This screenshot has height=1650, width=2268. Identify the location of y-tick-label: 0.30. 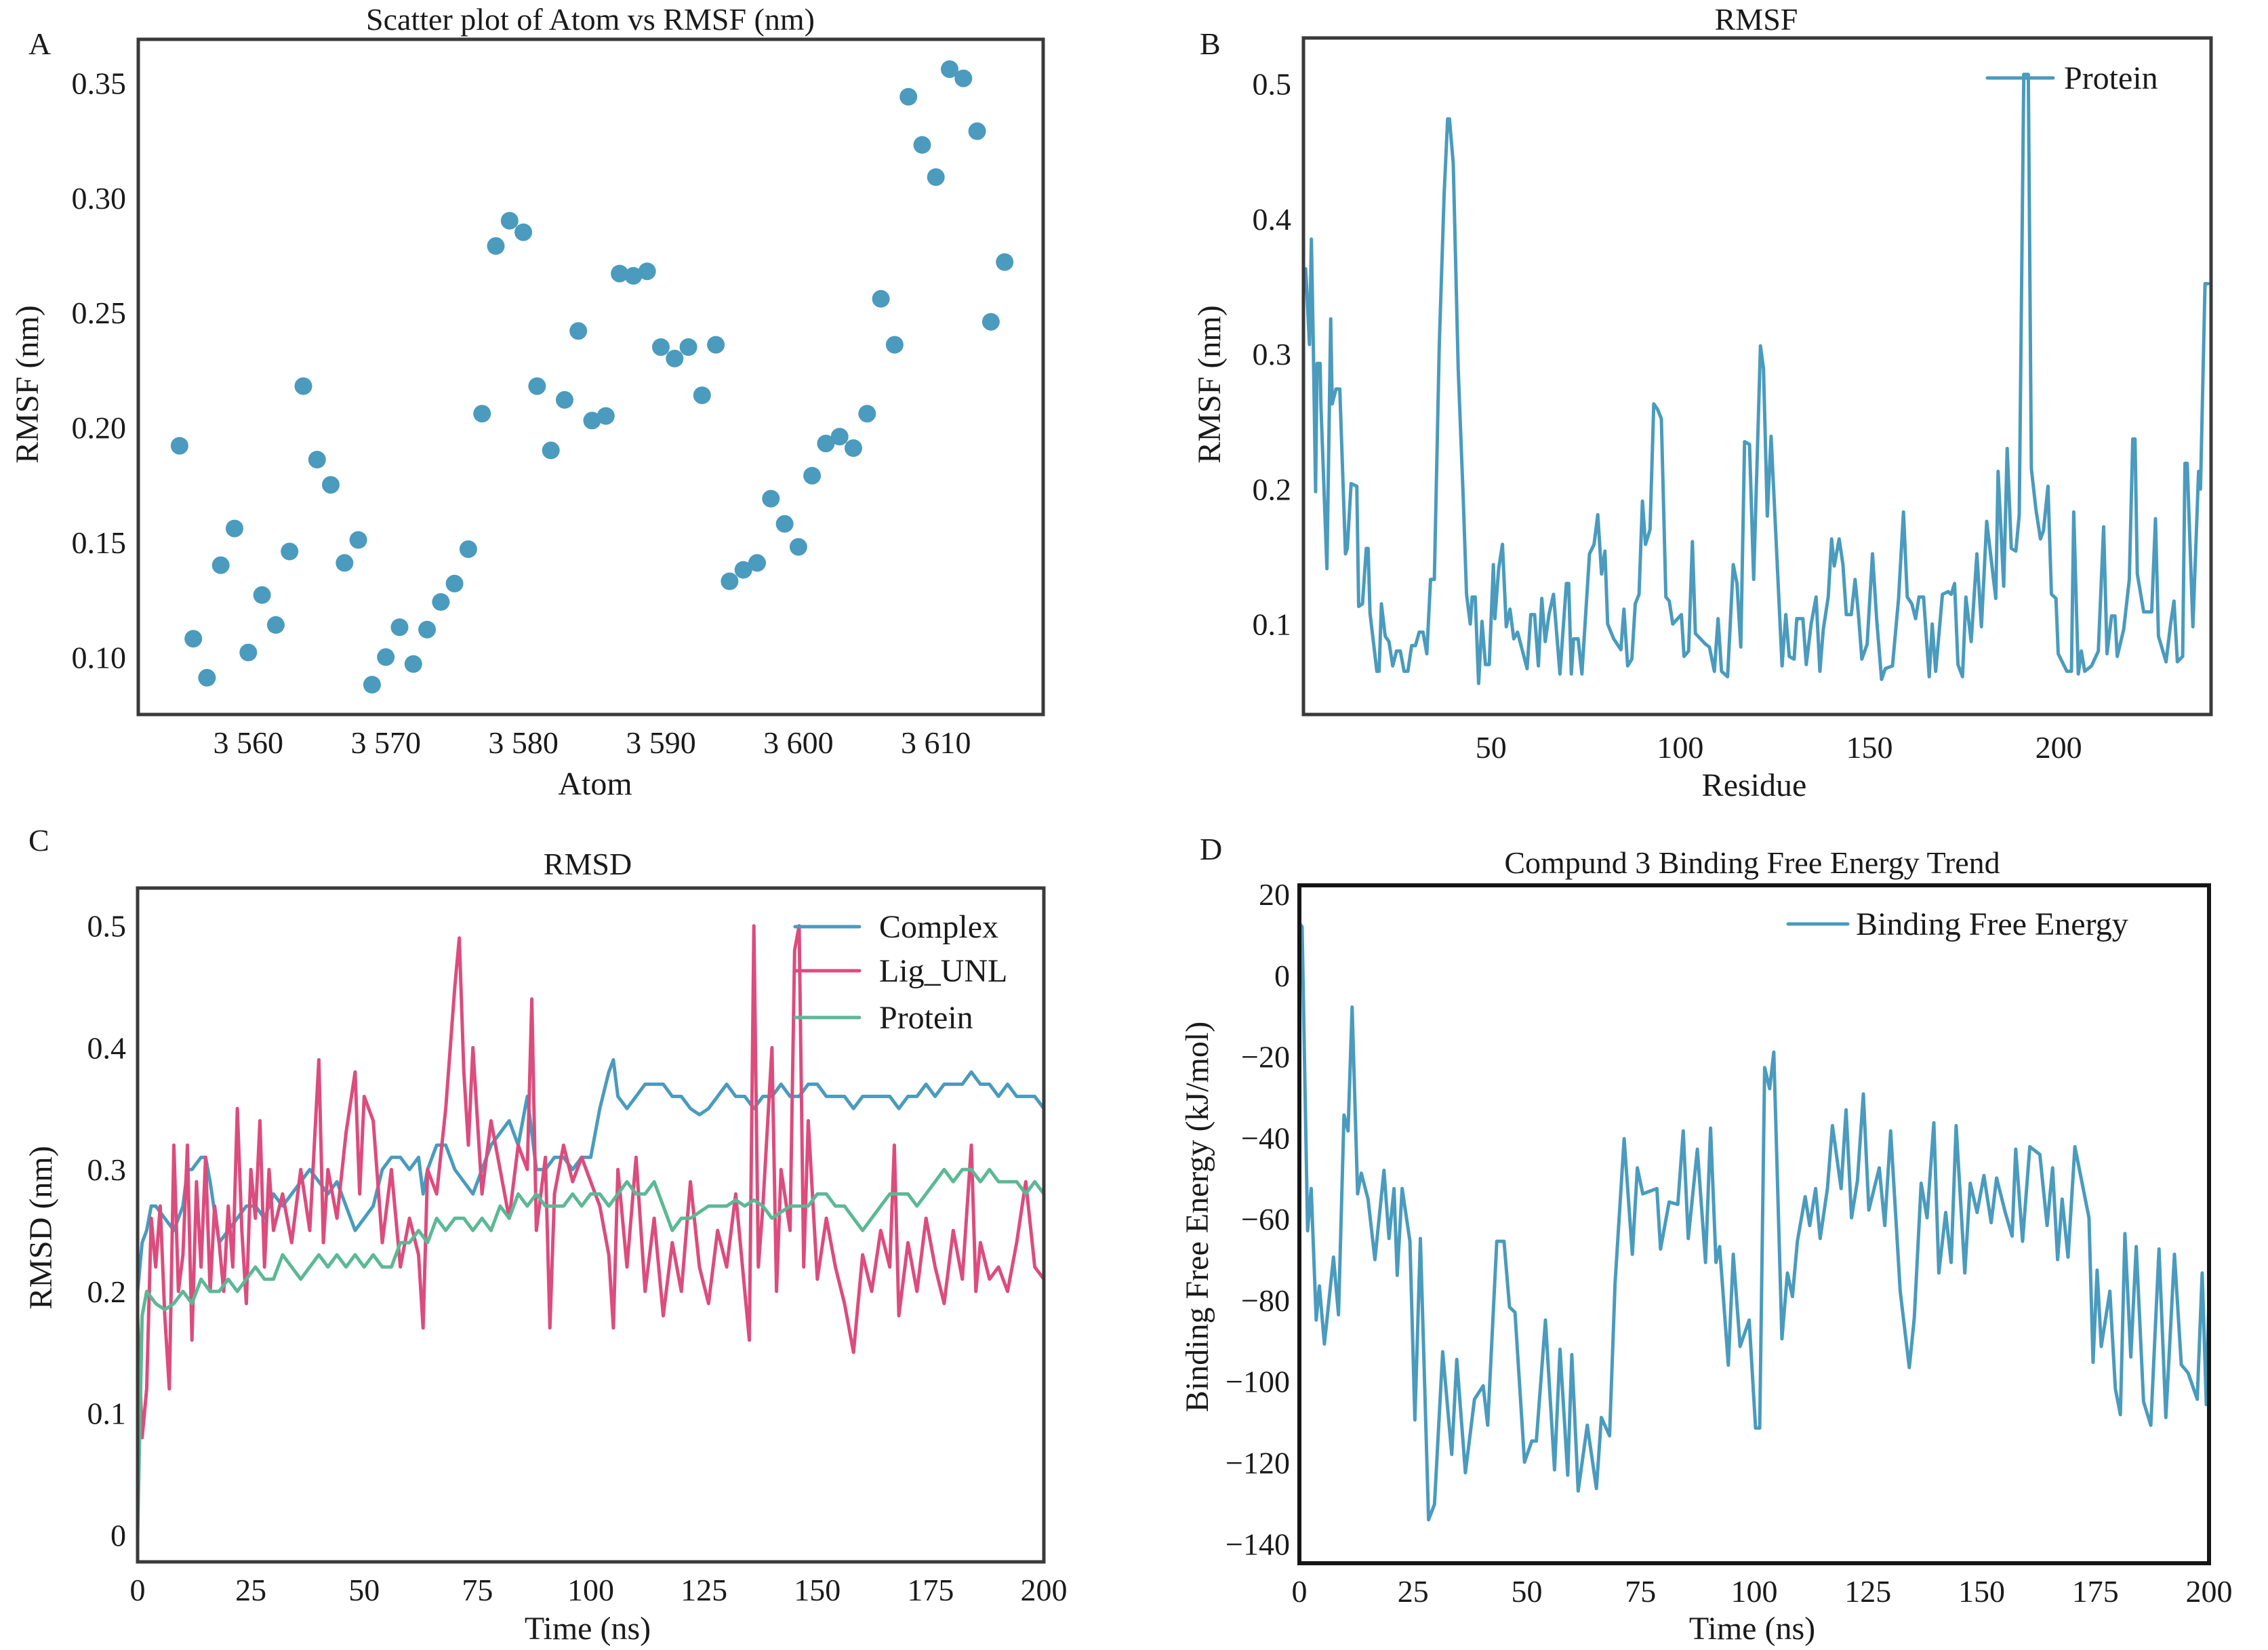
(99, 198).